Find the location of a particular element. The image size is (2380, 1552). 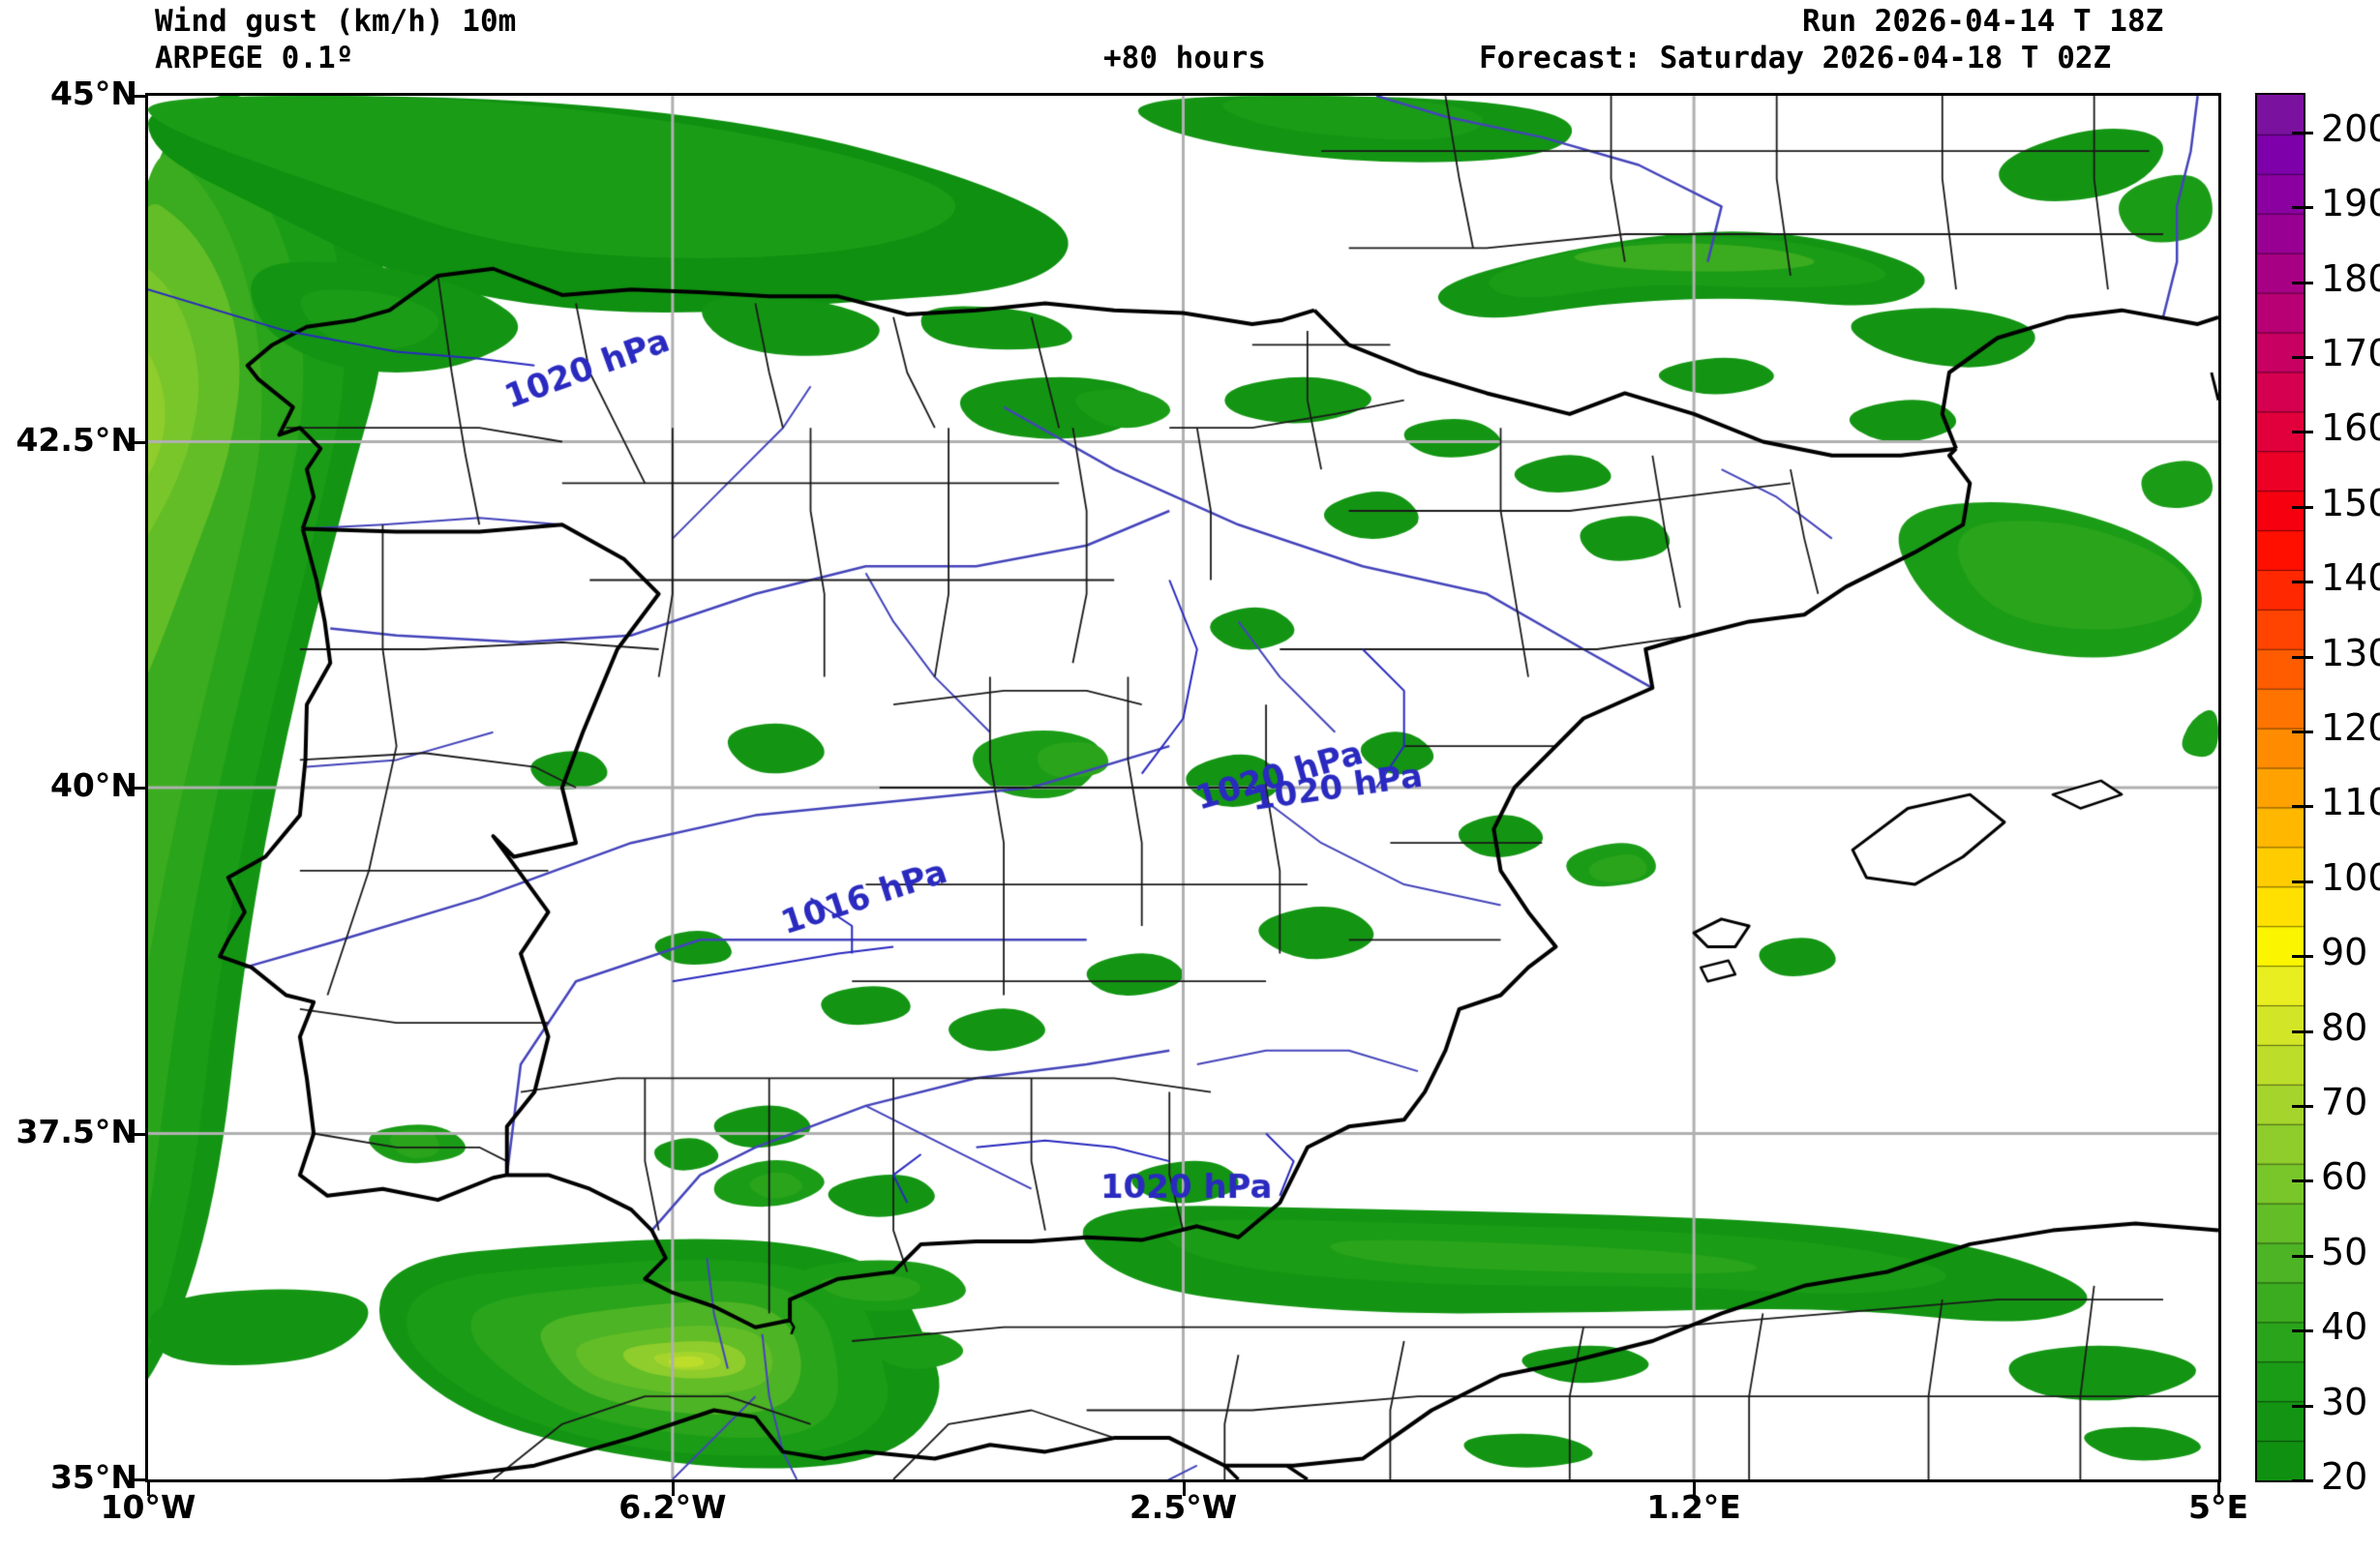

colorbar-tick-label: 90 is located at coordinates (2344, 953).